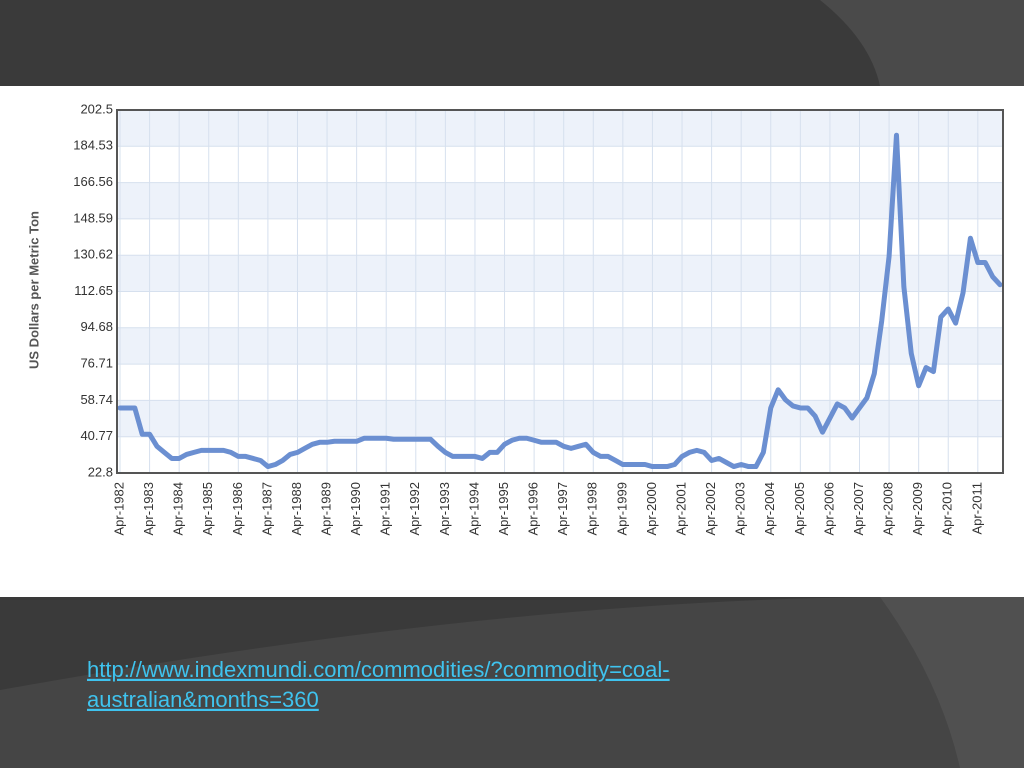  I want to click on x-tick-label: Apr-1986, so click(237, 508).